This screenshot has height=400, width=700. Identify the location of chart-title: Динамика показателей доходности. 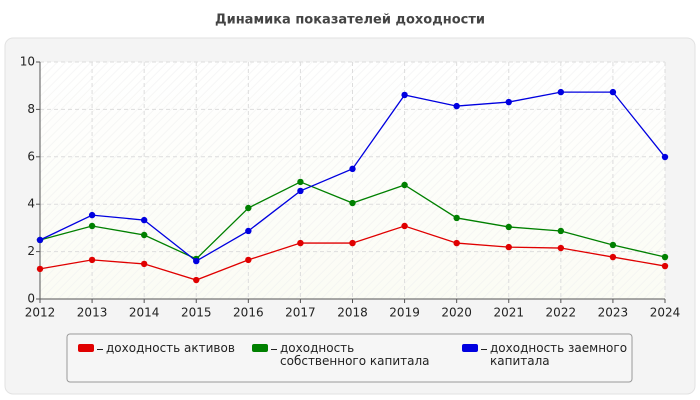
(350, 20).